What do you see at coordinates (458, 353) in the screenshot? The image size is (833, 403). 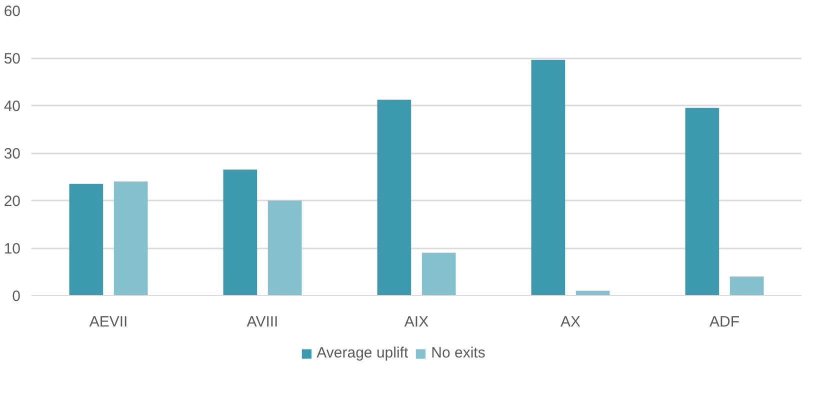 I see `legend-label: No exits` at bounding box center [458, 353].